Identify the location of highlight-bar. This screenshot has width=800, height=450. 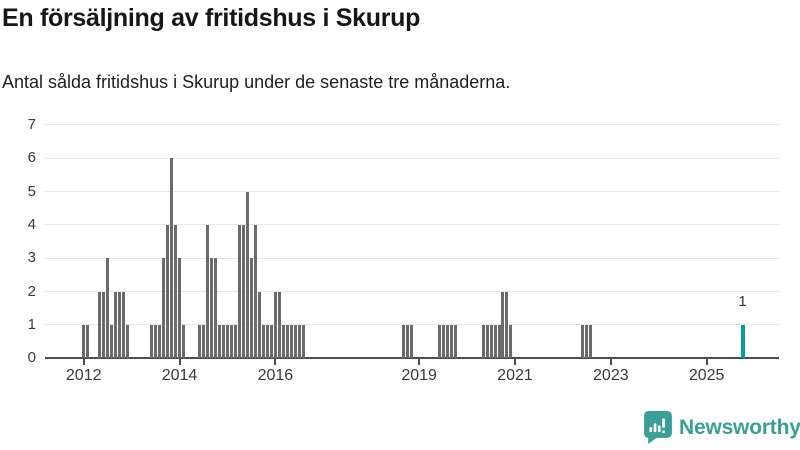
(742, 341).